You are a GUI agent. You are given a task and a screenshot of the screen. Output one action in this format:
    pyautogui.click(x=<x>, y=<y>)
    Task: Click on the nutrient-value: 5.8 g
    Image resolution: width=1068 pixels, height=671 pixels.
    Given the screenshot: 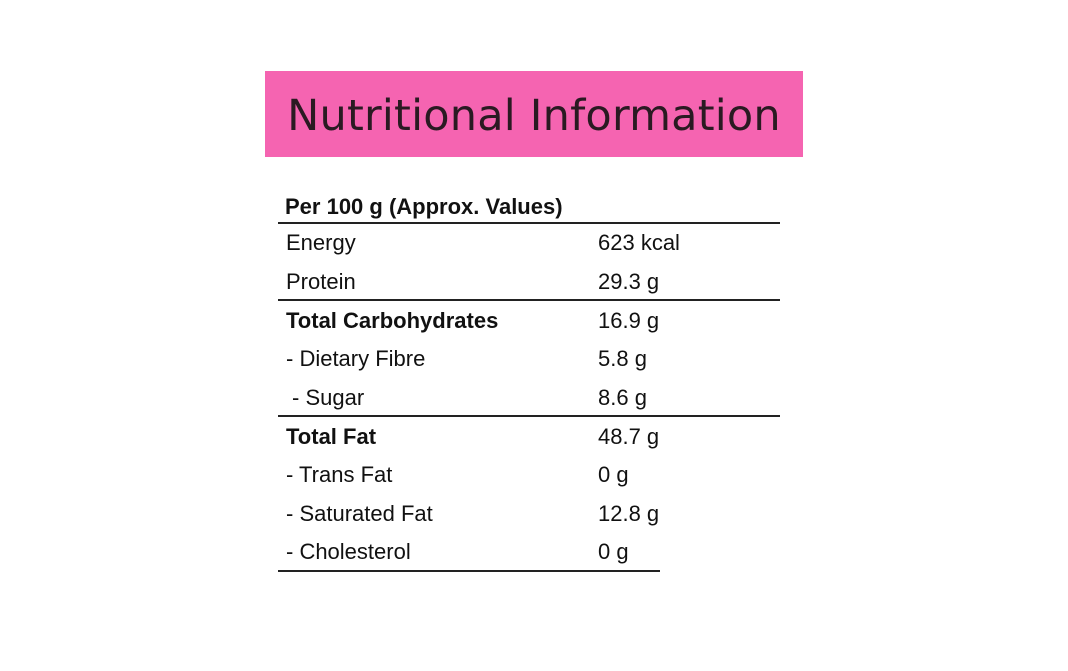 What is the action you would take?
    pyautogui.click(x=622, y=358)
    